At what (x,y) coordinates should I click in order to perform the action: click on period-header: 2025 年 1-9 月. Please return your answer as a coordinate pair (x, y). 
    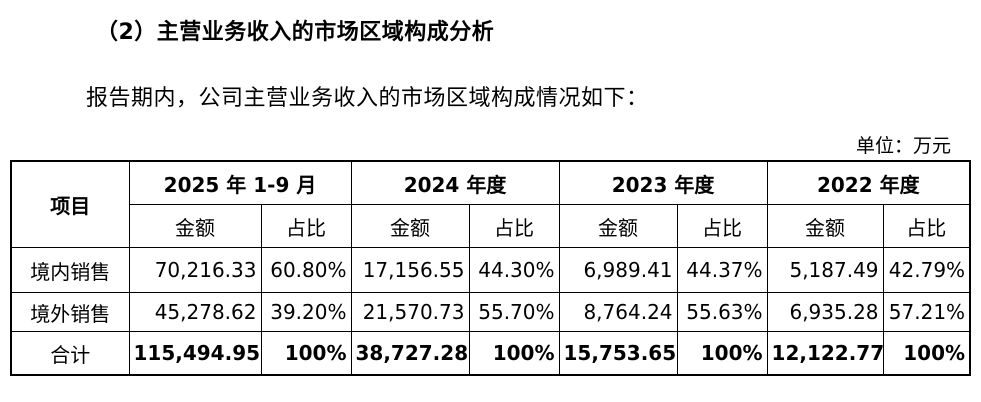
    Looking at the image, I should click on (240, 182).